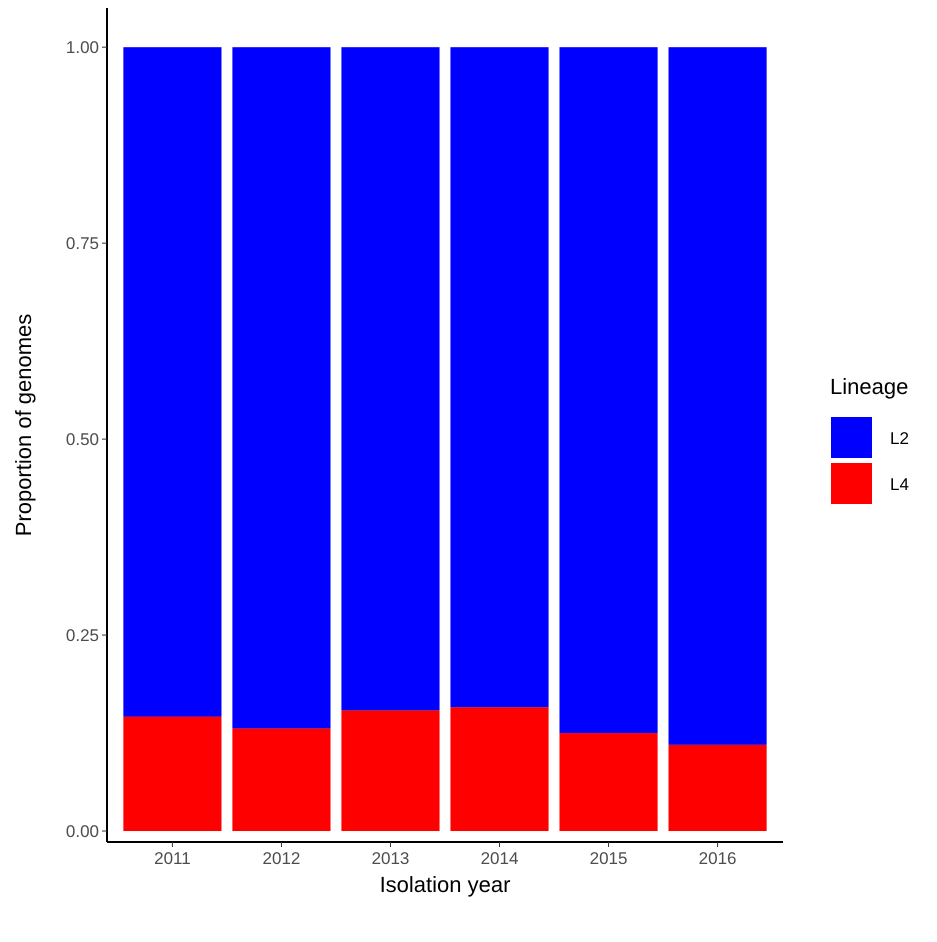 Image resolution: width=937 pixels, height=942 pixels. I want to click on x-axis-title: Isolation year, so click(445, 884).